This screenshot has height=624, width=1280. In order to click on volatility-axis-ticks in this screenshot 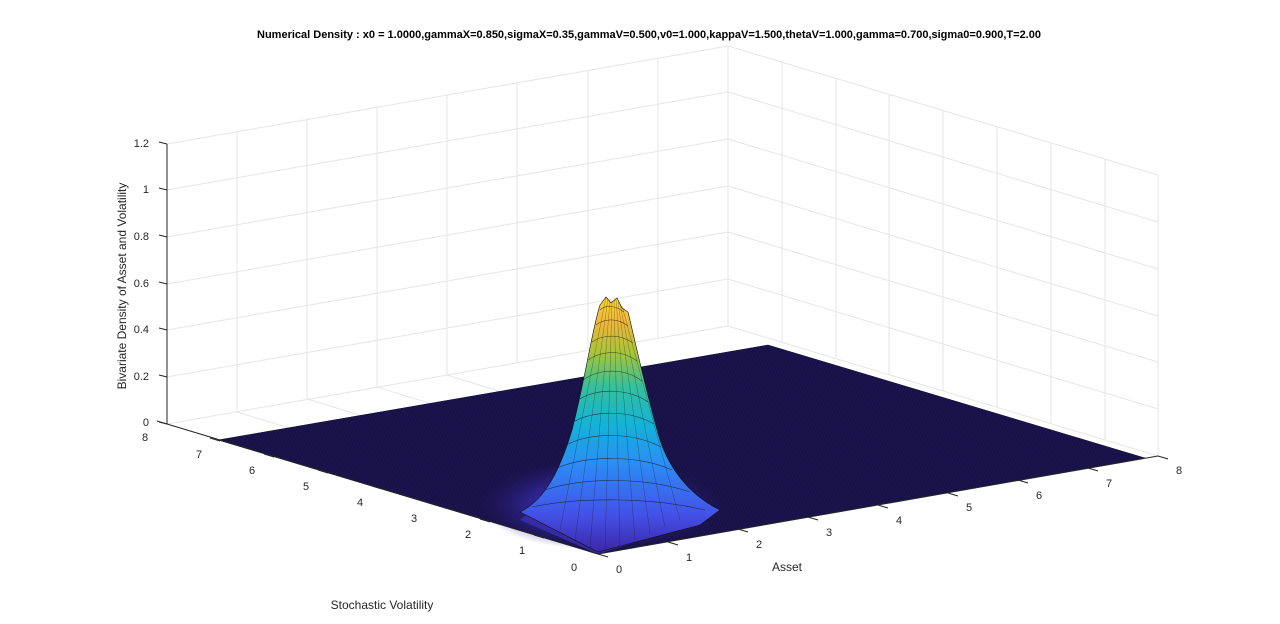, I will do `click(377, 487)`.